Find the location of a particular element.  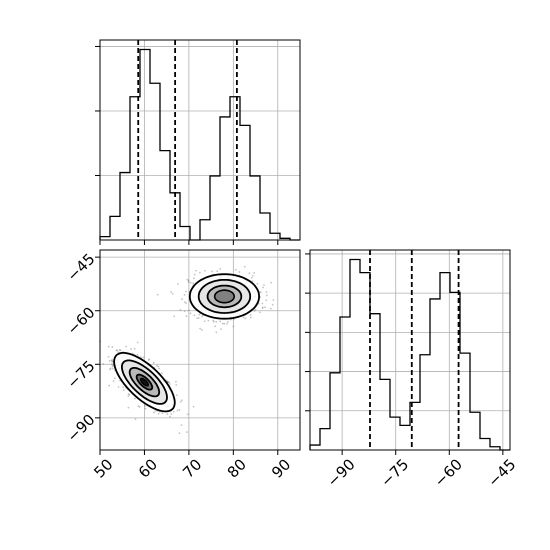

y-tick-label: −45 is located at coordinates (80, 267).